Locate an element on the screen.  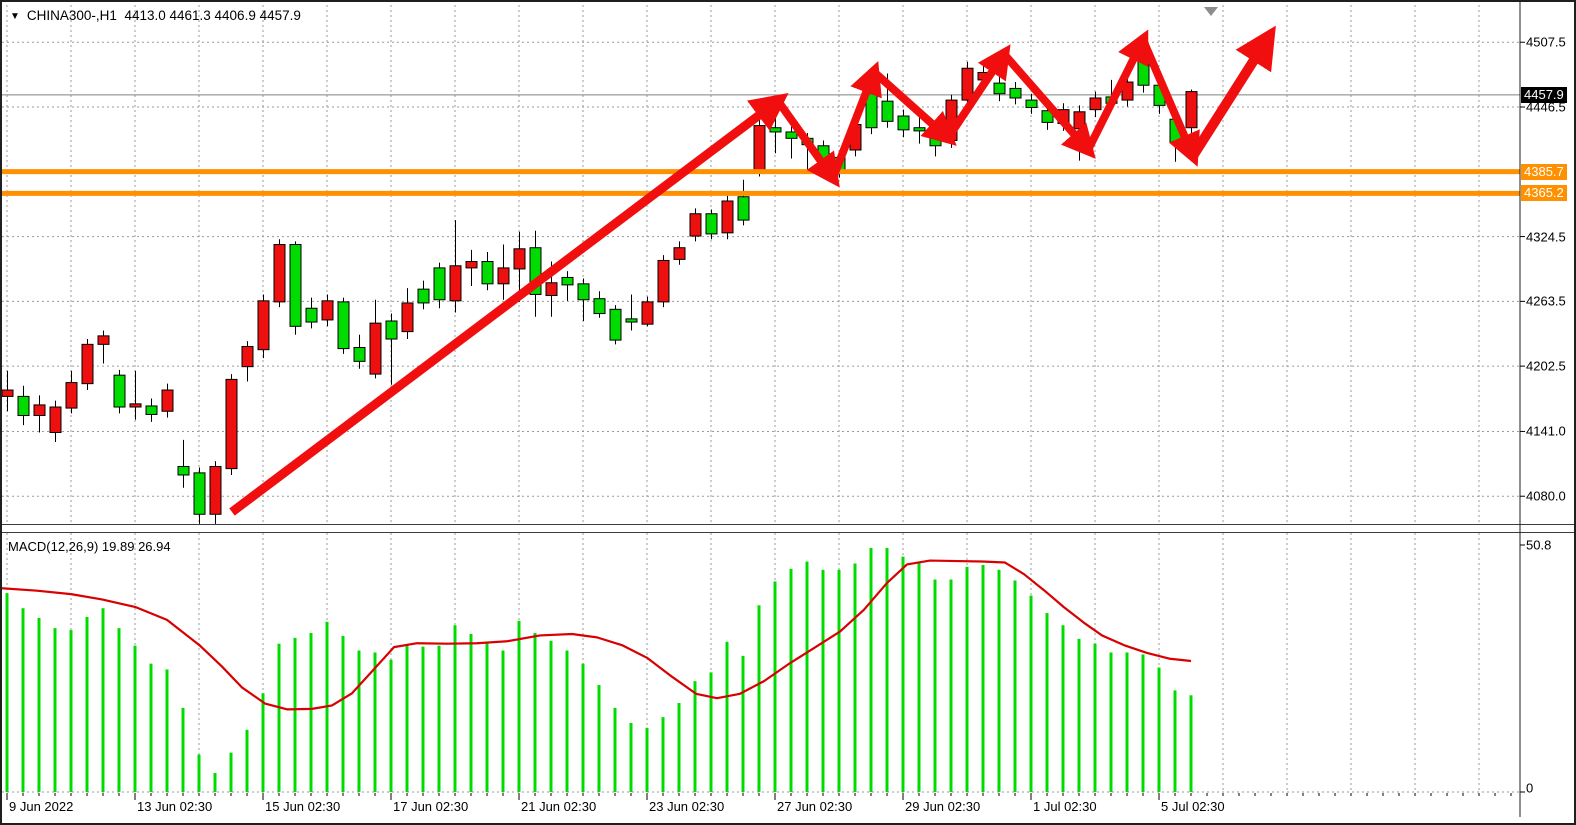
symbol-dropdown-icon: ▼ is located at coordinates (15, 16).